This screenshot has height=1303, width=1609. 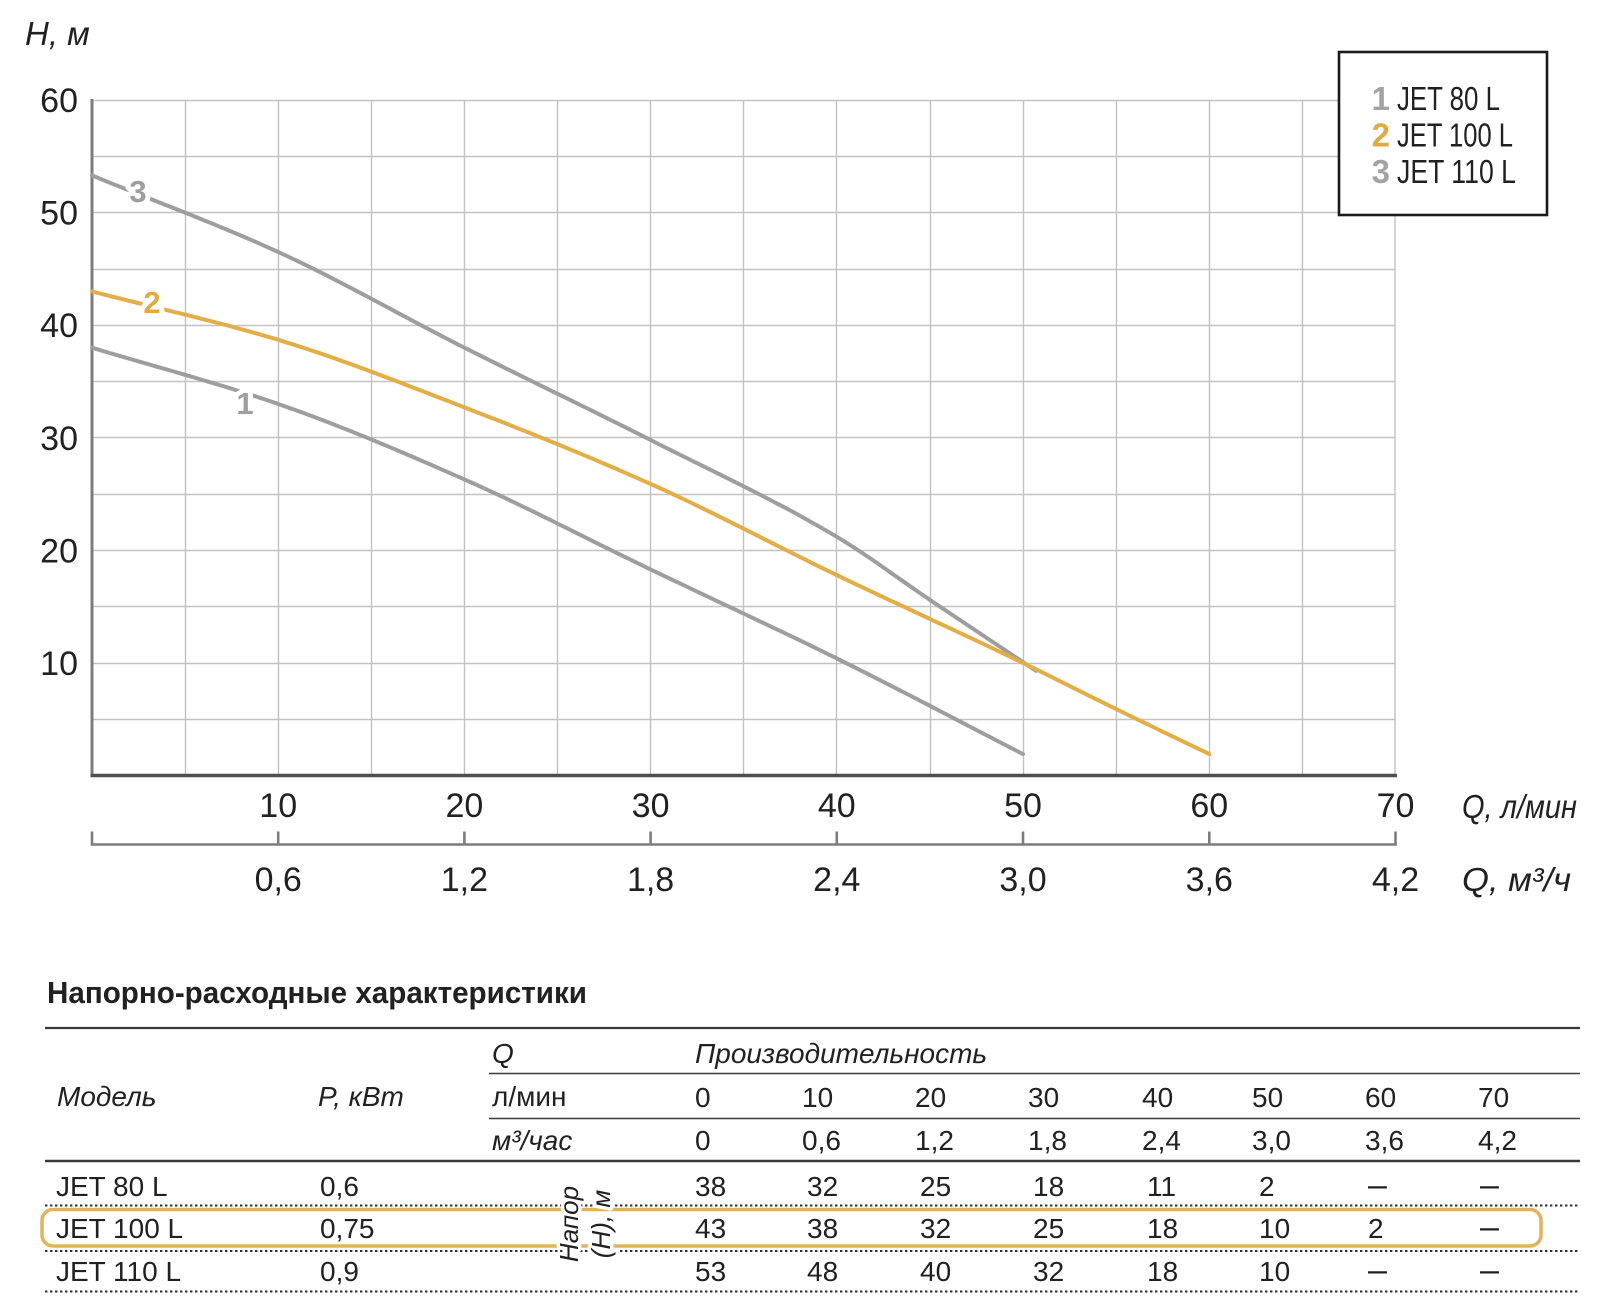 What do you see at coordinates (361, 1096) in the screenshot?
I see `svg-text: P, кВт` at bounding box center [361, 1096].